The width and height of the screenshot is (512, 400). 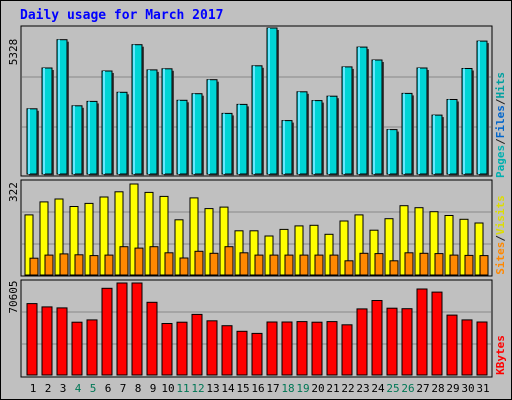 What do you see at coordinates (407, 388) in the screenshot?
I see `x-tick-label: 26` at bounding box center [407, 388].